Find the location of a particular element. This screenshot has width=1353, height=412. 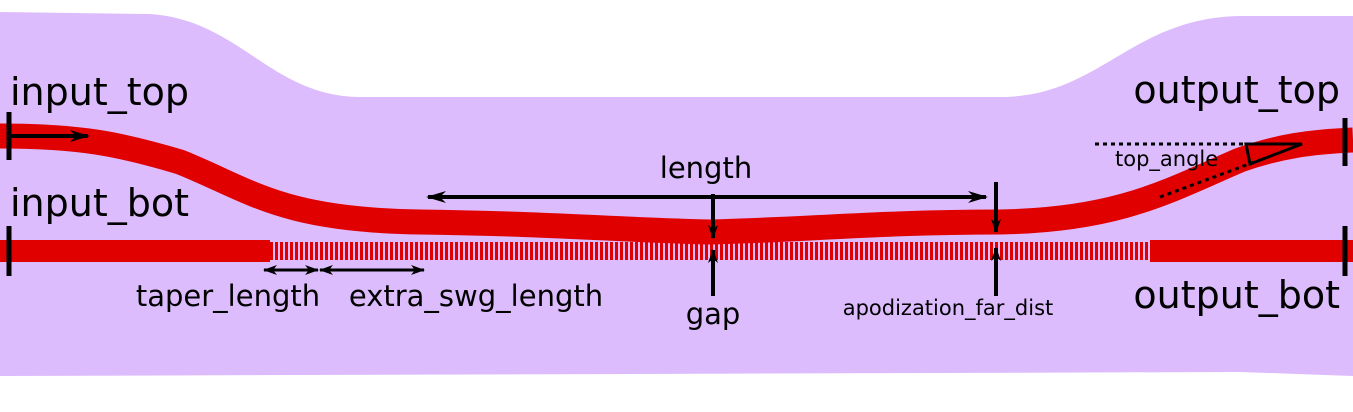

label-top-angle: top_angle is located at coordinates (1166, 159).